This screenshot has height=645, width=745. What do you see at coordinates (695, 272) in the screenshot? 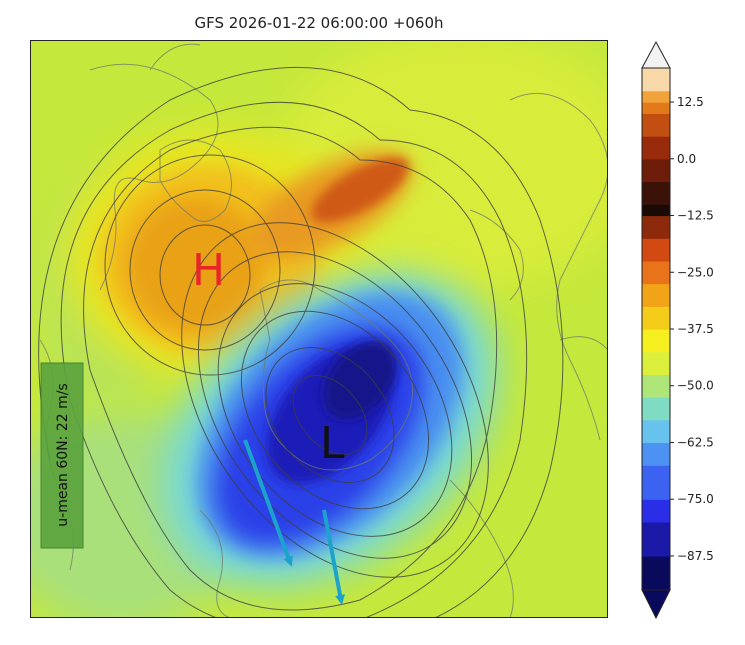
I see `colorbar-tick-label: −25.0` at bounding box center [695, 272].